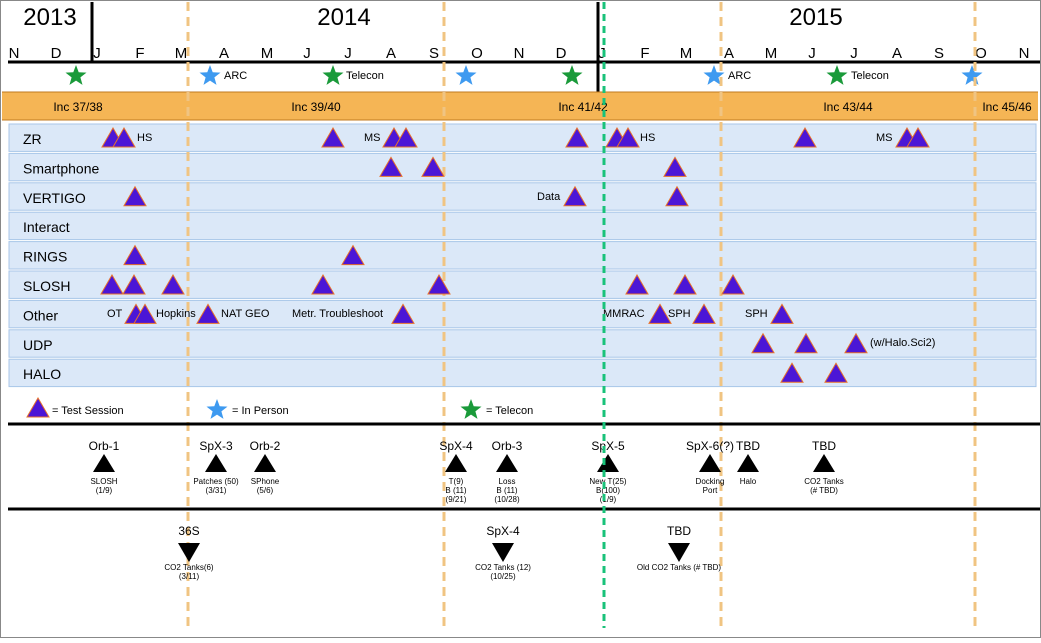 Image resolution: width=1041 pixels, height=643 pixels. Describe the element at coordinates (679, 567) in the screenshot. I see `launch-detail: Old CO2 Tanks (# TBD)` at that location.